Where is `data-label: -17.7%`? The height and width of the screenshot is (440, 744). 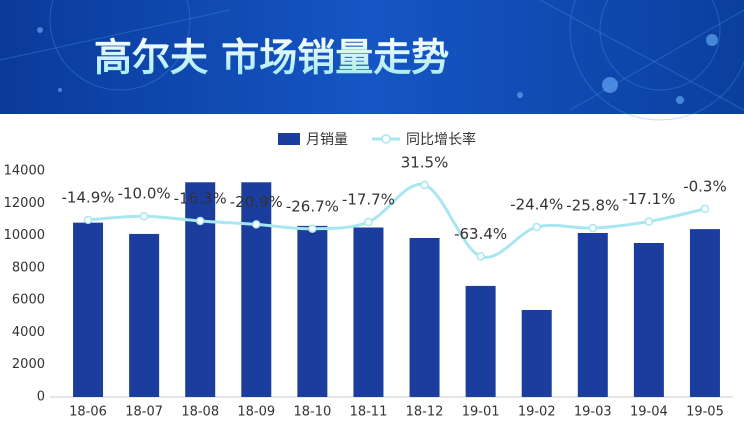
data-label: -17.7% is located at coordinates (368, 200).